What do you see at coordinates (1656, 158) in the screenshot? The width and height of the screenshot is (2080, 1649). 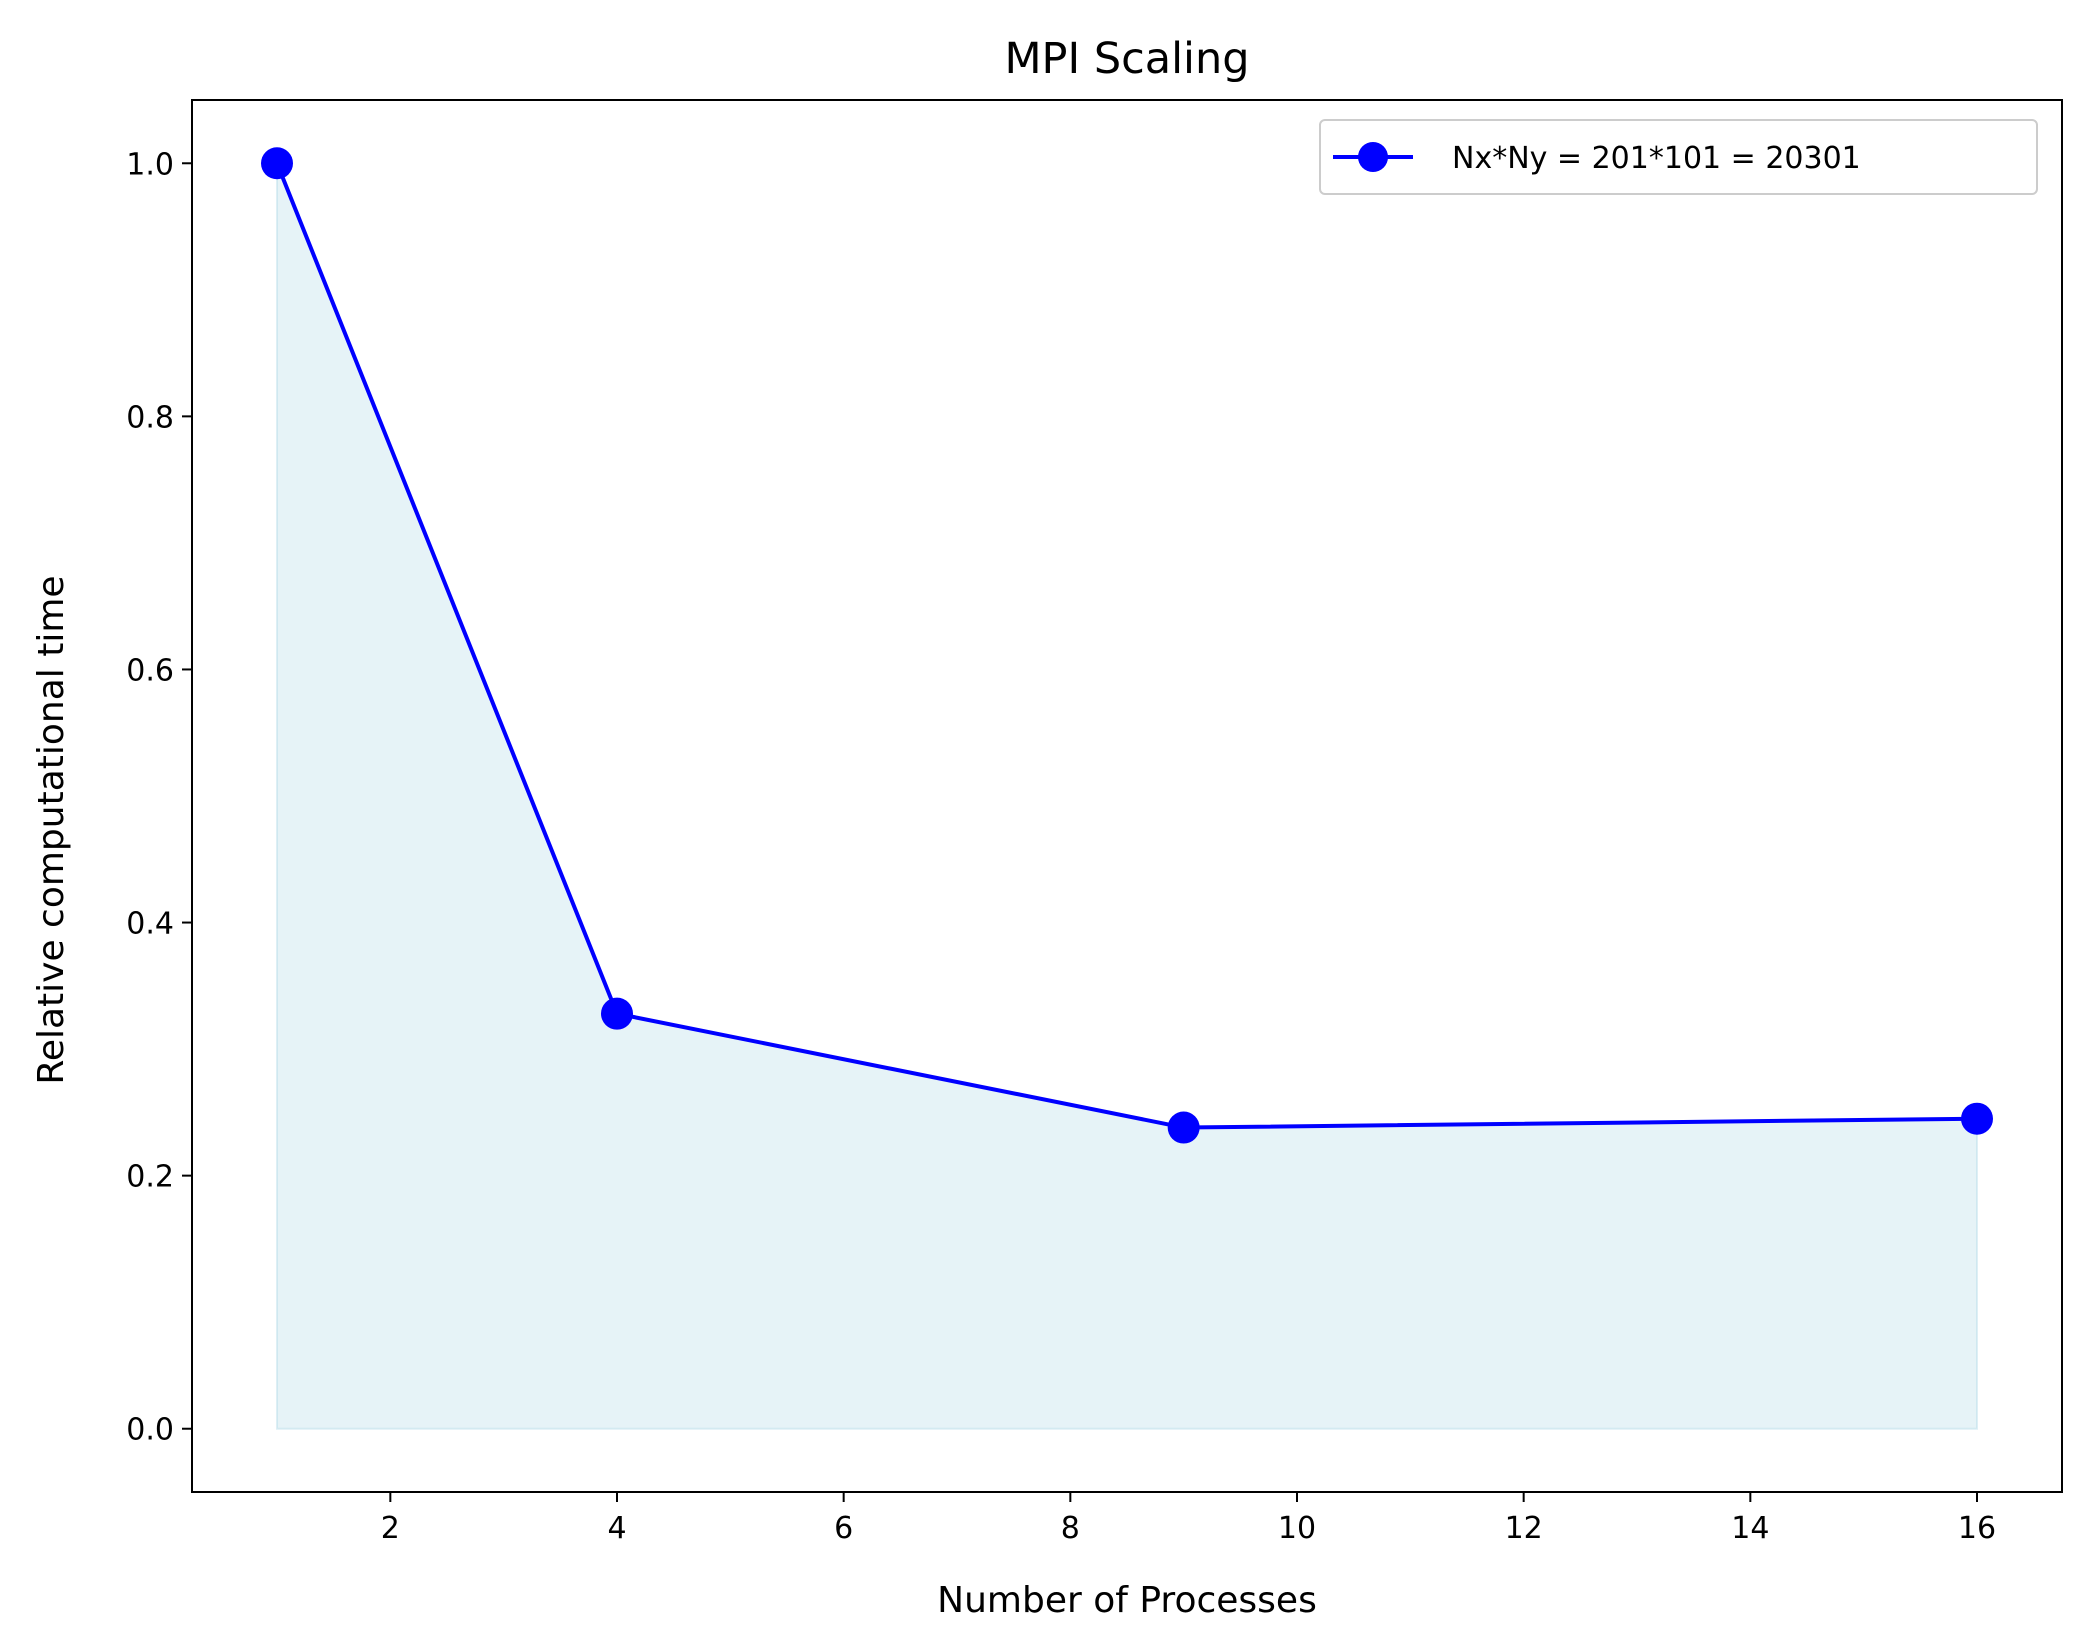 I see `legend-entry-label: Nx*Ny = 201*101 = 20301` at bounding box center [1656, 158].